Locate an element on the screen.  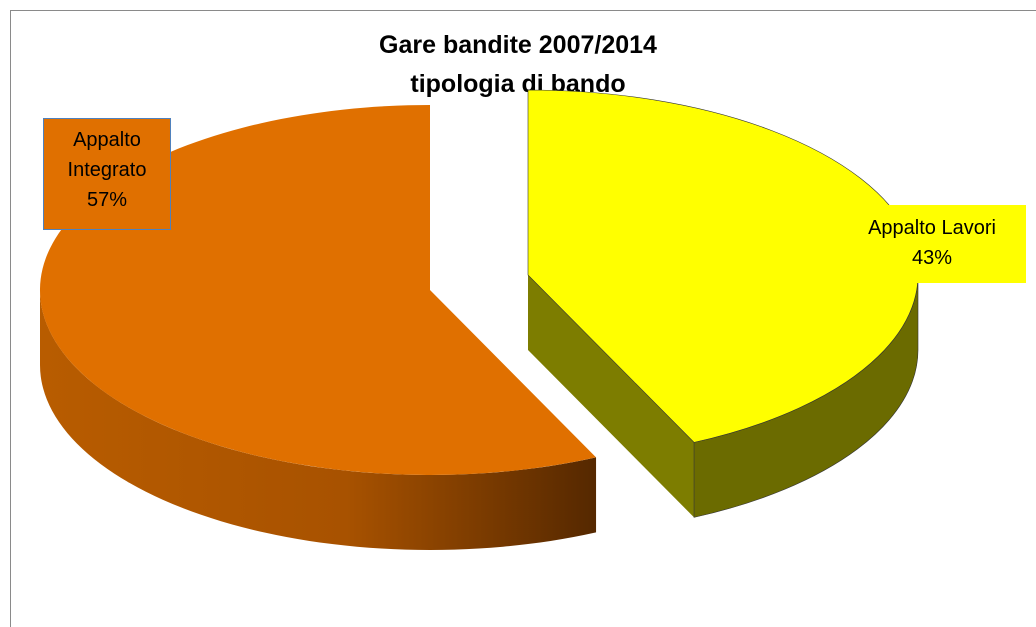
label-value: 57% is located at coordinates (107, 200).